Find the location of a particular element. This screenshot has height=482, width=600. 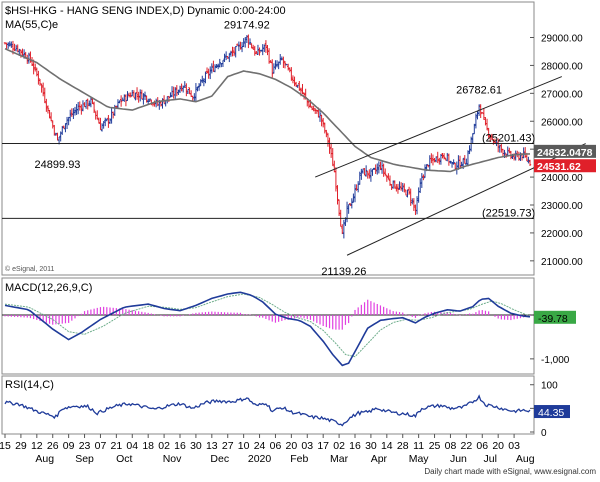

x-tick-label: 20 is located at coordinates (292, 446).